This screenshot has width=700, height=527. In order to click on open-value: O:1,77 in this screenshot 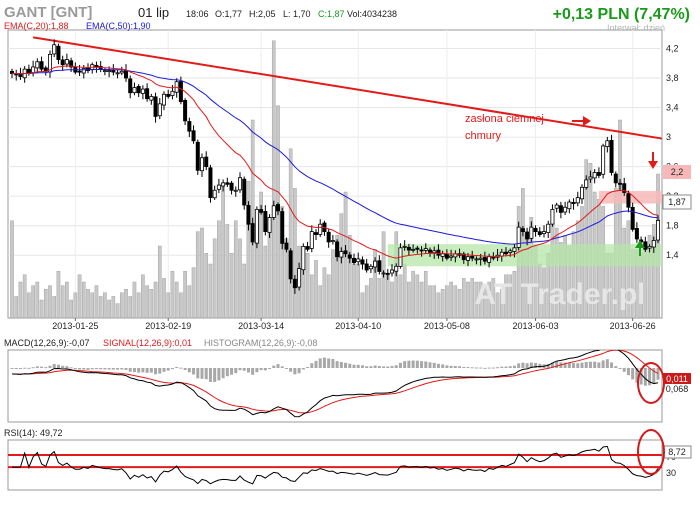, I will do `click(228, 14)`.